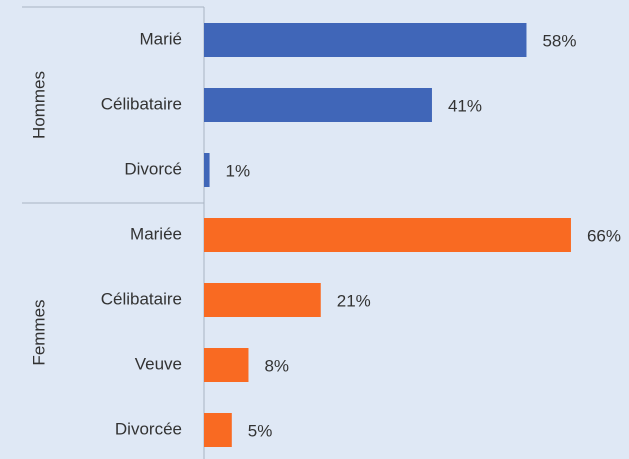 This screenshot has height=459, width=629. What do you see at coordinates (153, 168) in the screenshot?
I see `category-label: Divorcé` at bounding box center [153, 168].